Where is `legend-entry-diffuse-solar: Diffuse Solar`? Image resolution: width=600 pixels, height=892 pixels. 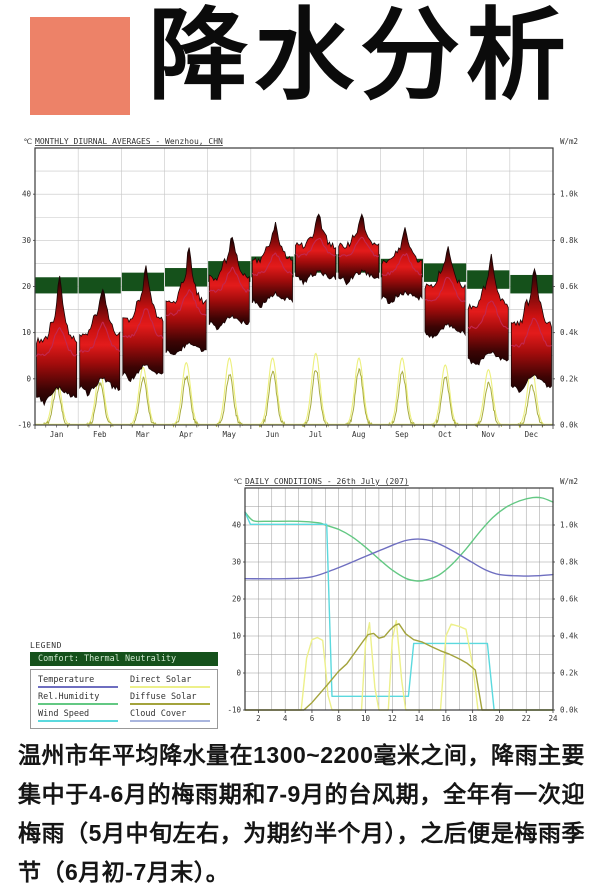
legend-entry-diffuse-solar: Diffuse Solar is located at coordinates (170, 698).